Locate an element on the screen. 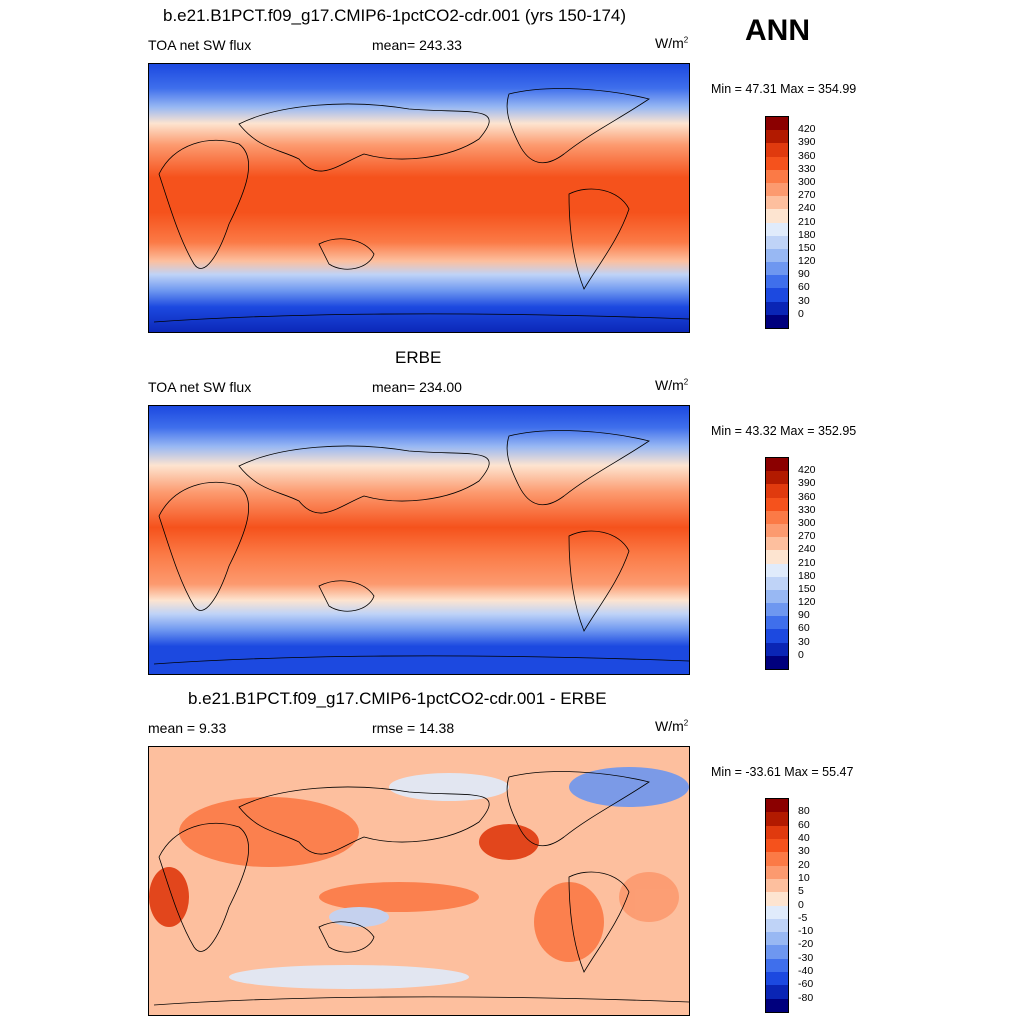  colorbar-tick-label: 390 is located at coordinates (807, 142).